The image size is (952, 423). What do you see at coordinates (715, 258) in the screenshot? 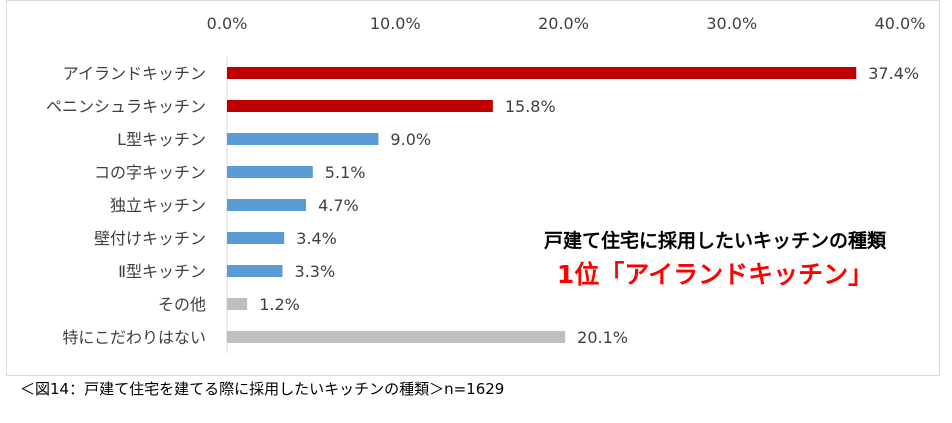
I see `headline: 戸建て住宅に採用したいキッチンの種類 1位「アイランドキッチン」` at bounding box center [715, 258].